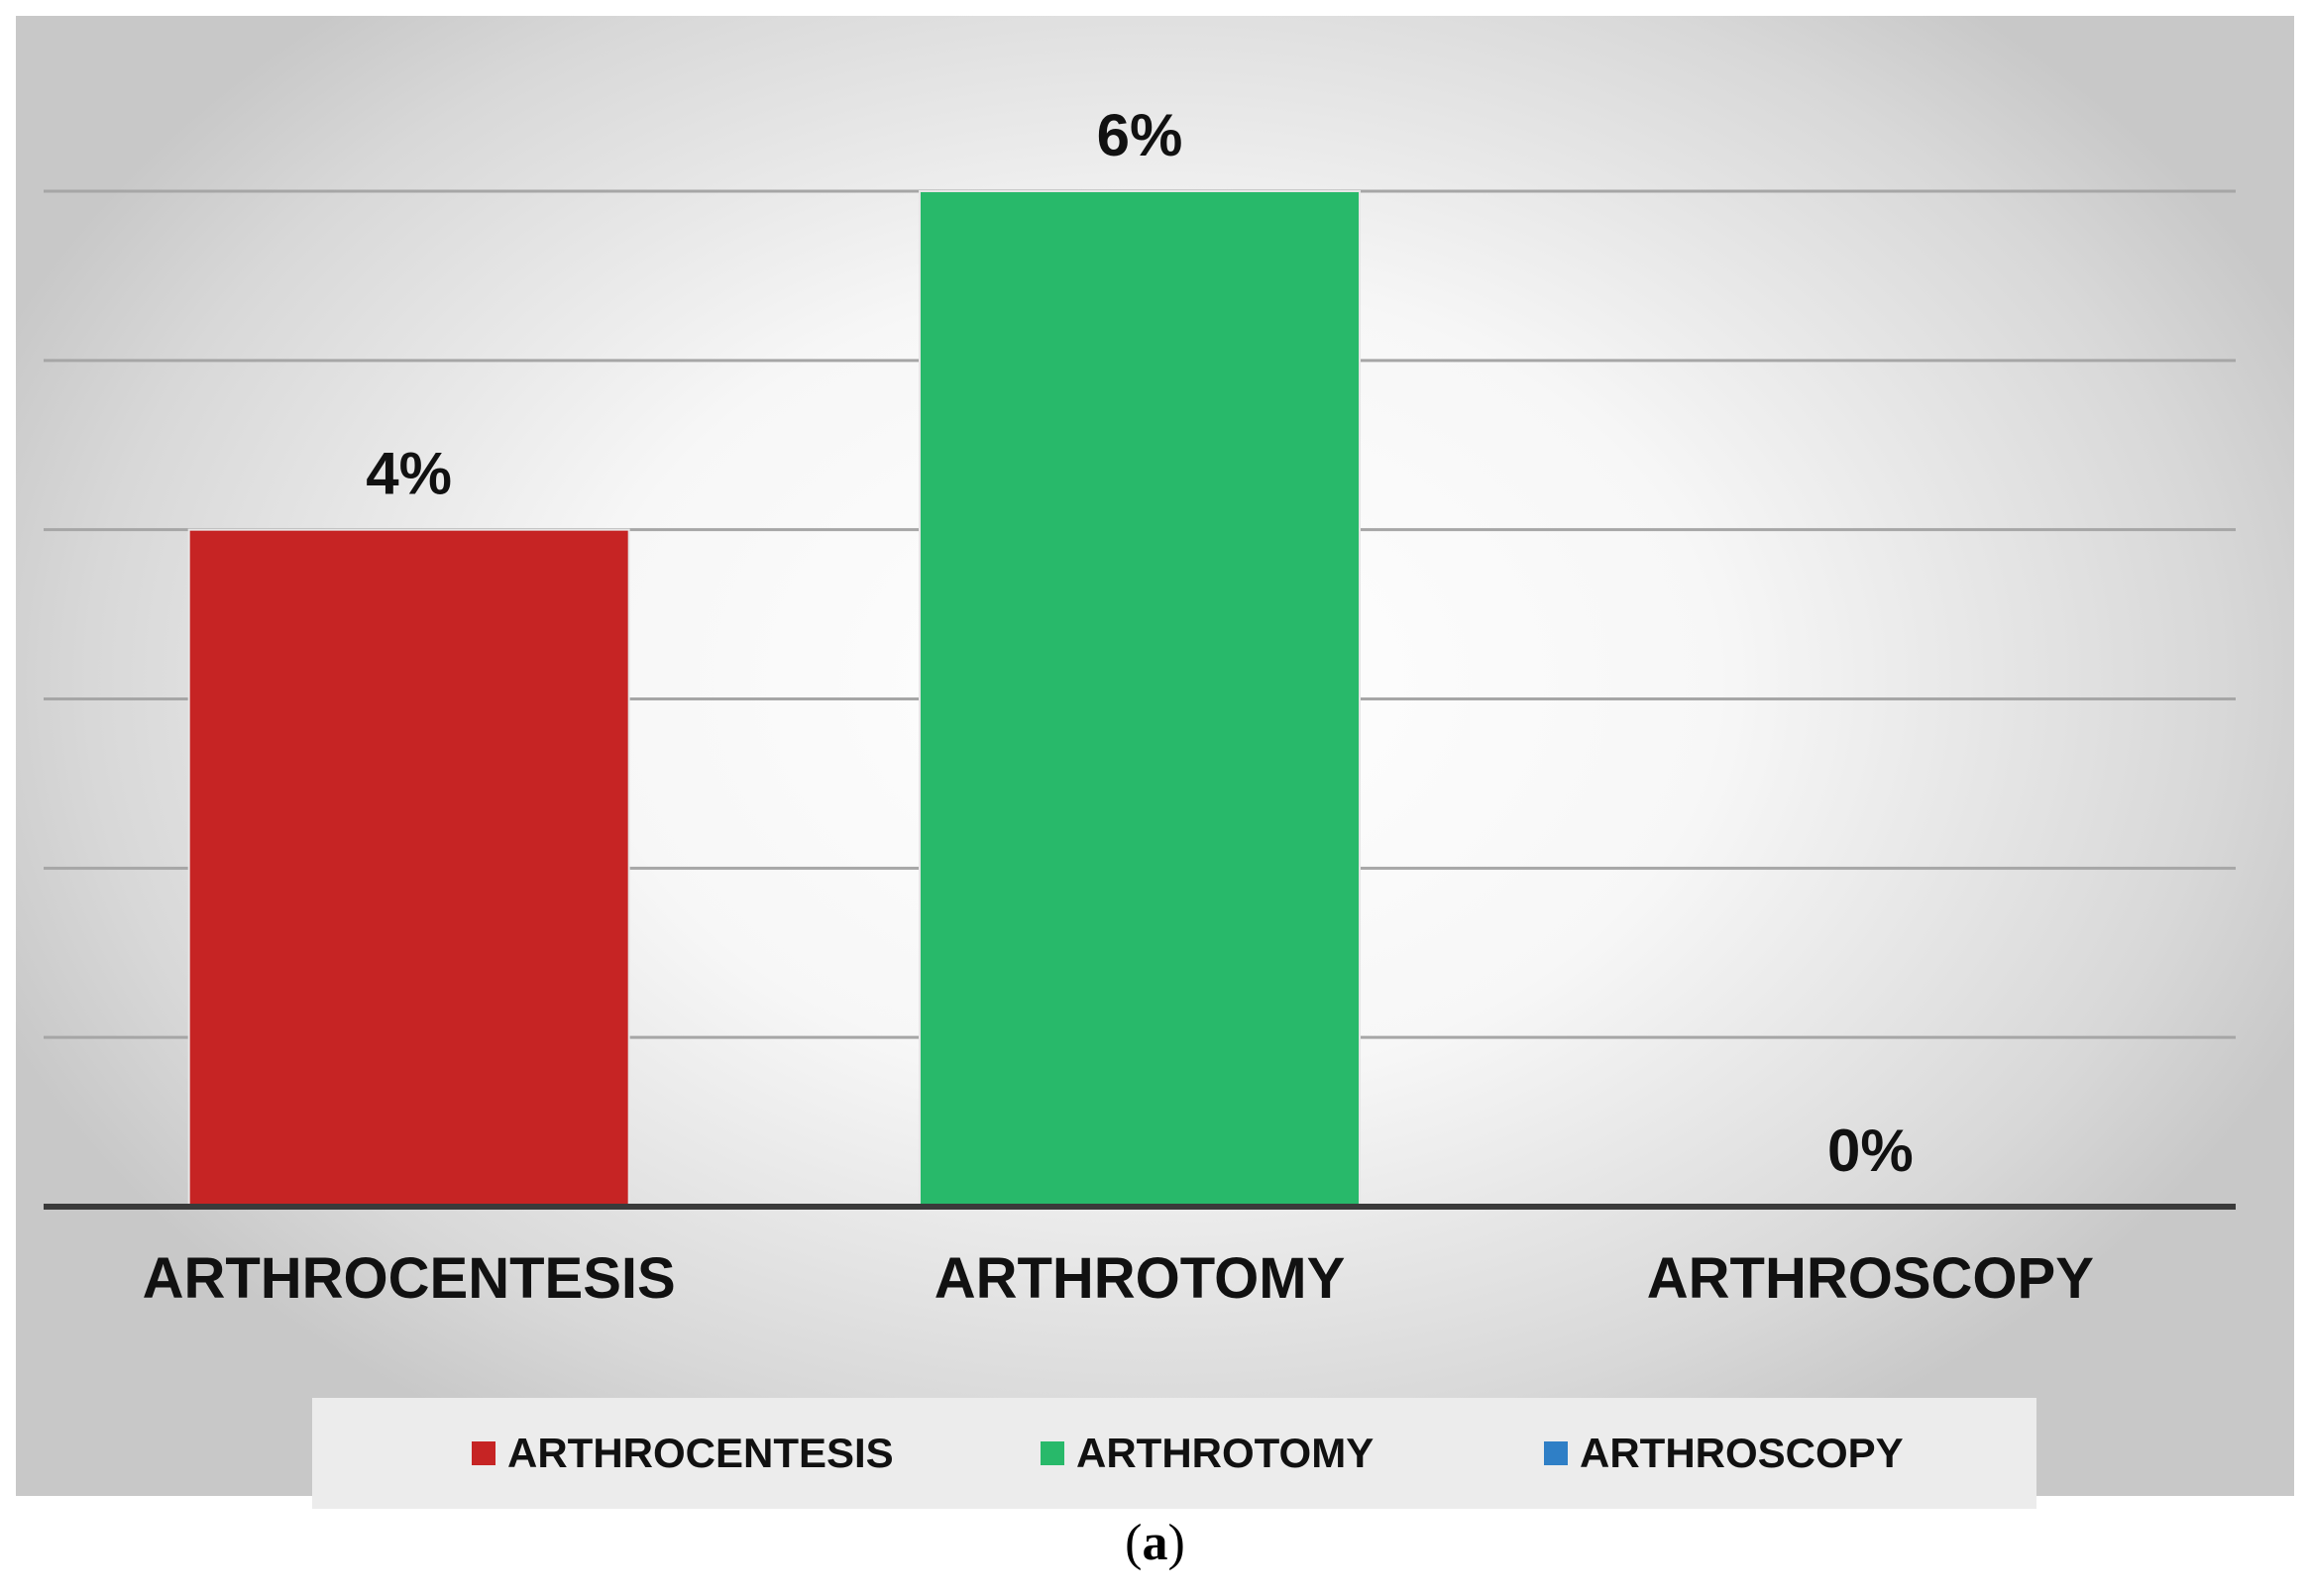 The width and height of the screenshot is (2310, 1596). Describe the element at coordinates (1870, 1278) in the screenshot. I see `category-label-arthroscopy: ARTHROSCOPY` at that location.